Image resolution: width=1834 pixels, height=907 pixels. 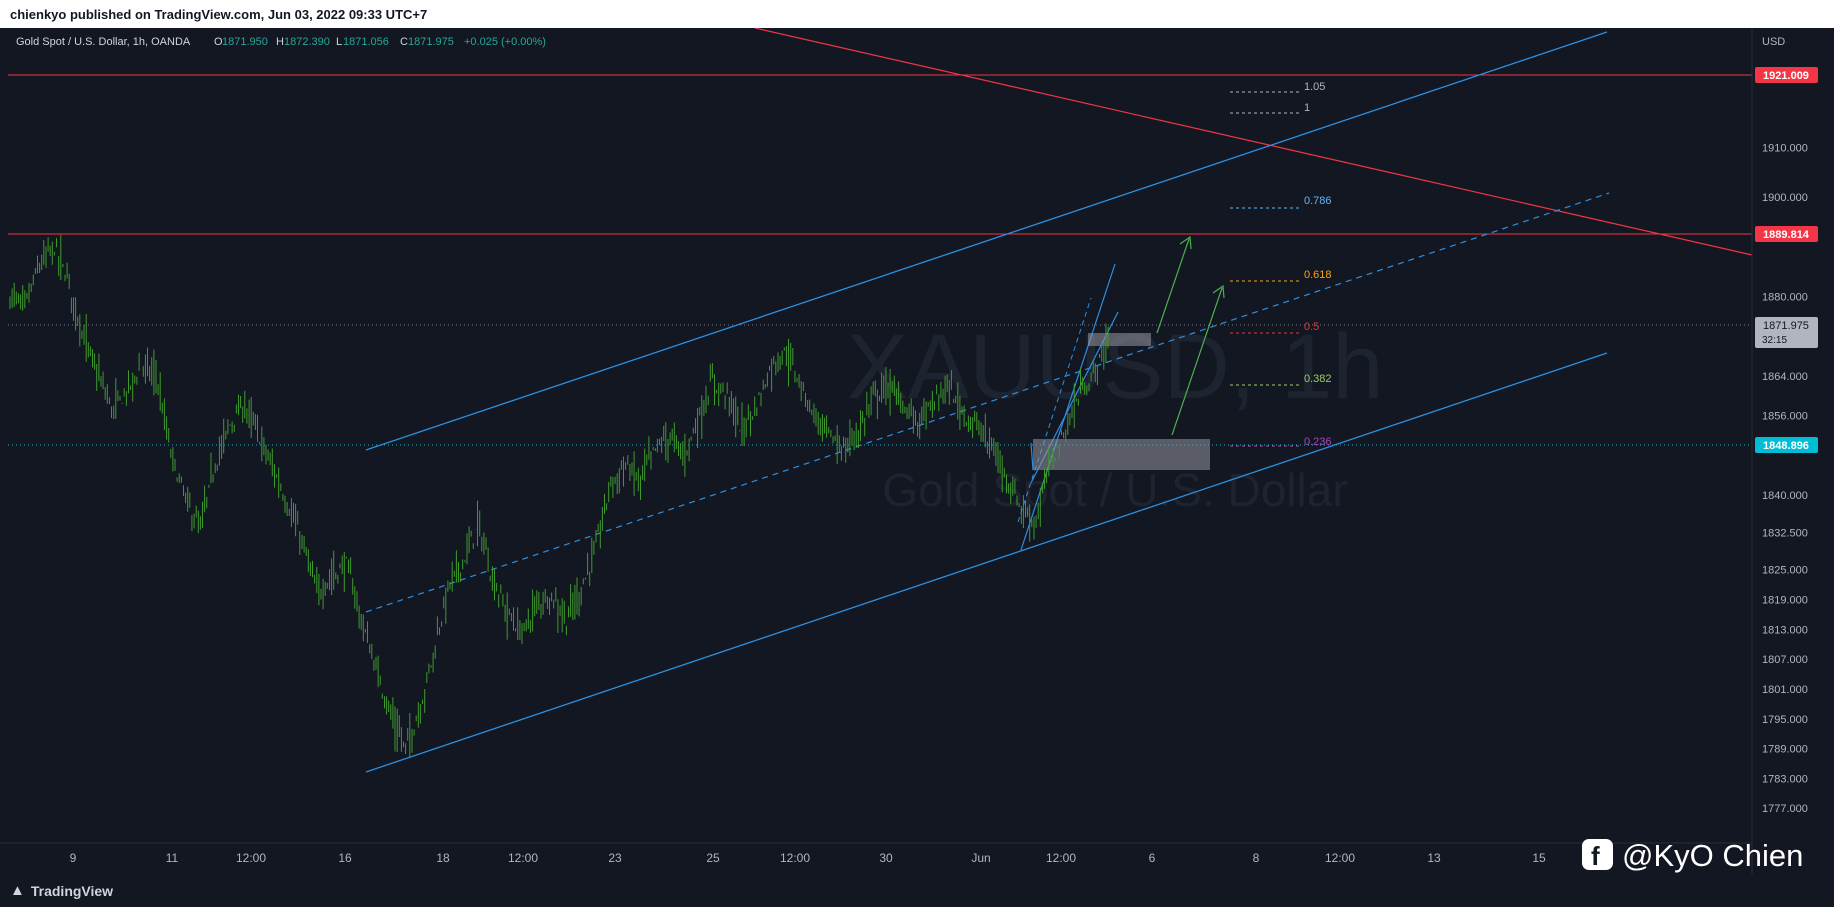 I want to click on legend-low-value: 1871.056, so click(x=366, y=42).